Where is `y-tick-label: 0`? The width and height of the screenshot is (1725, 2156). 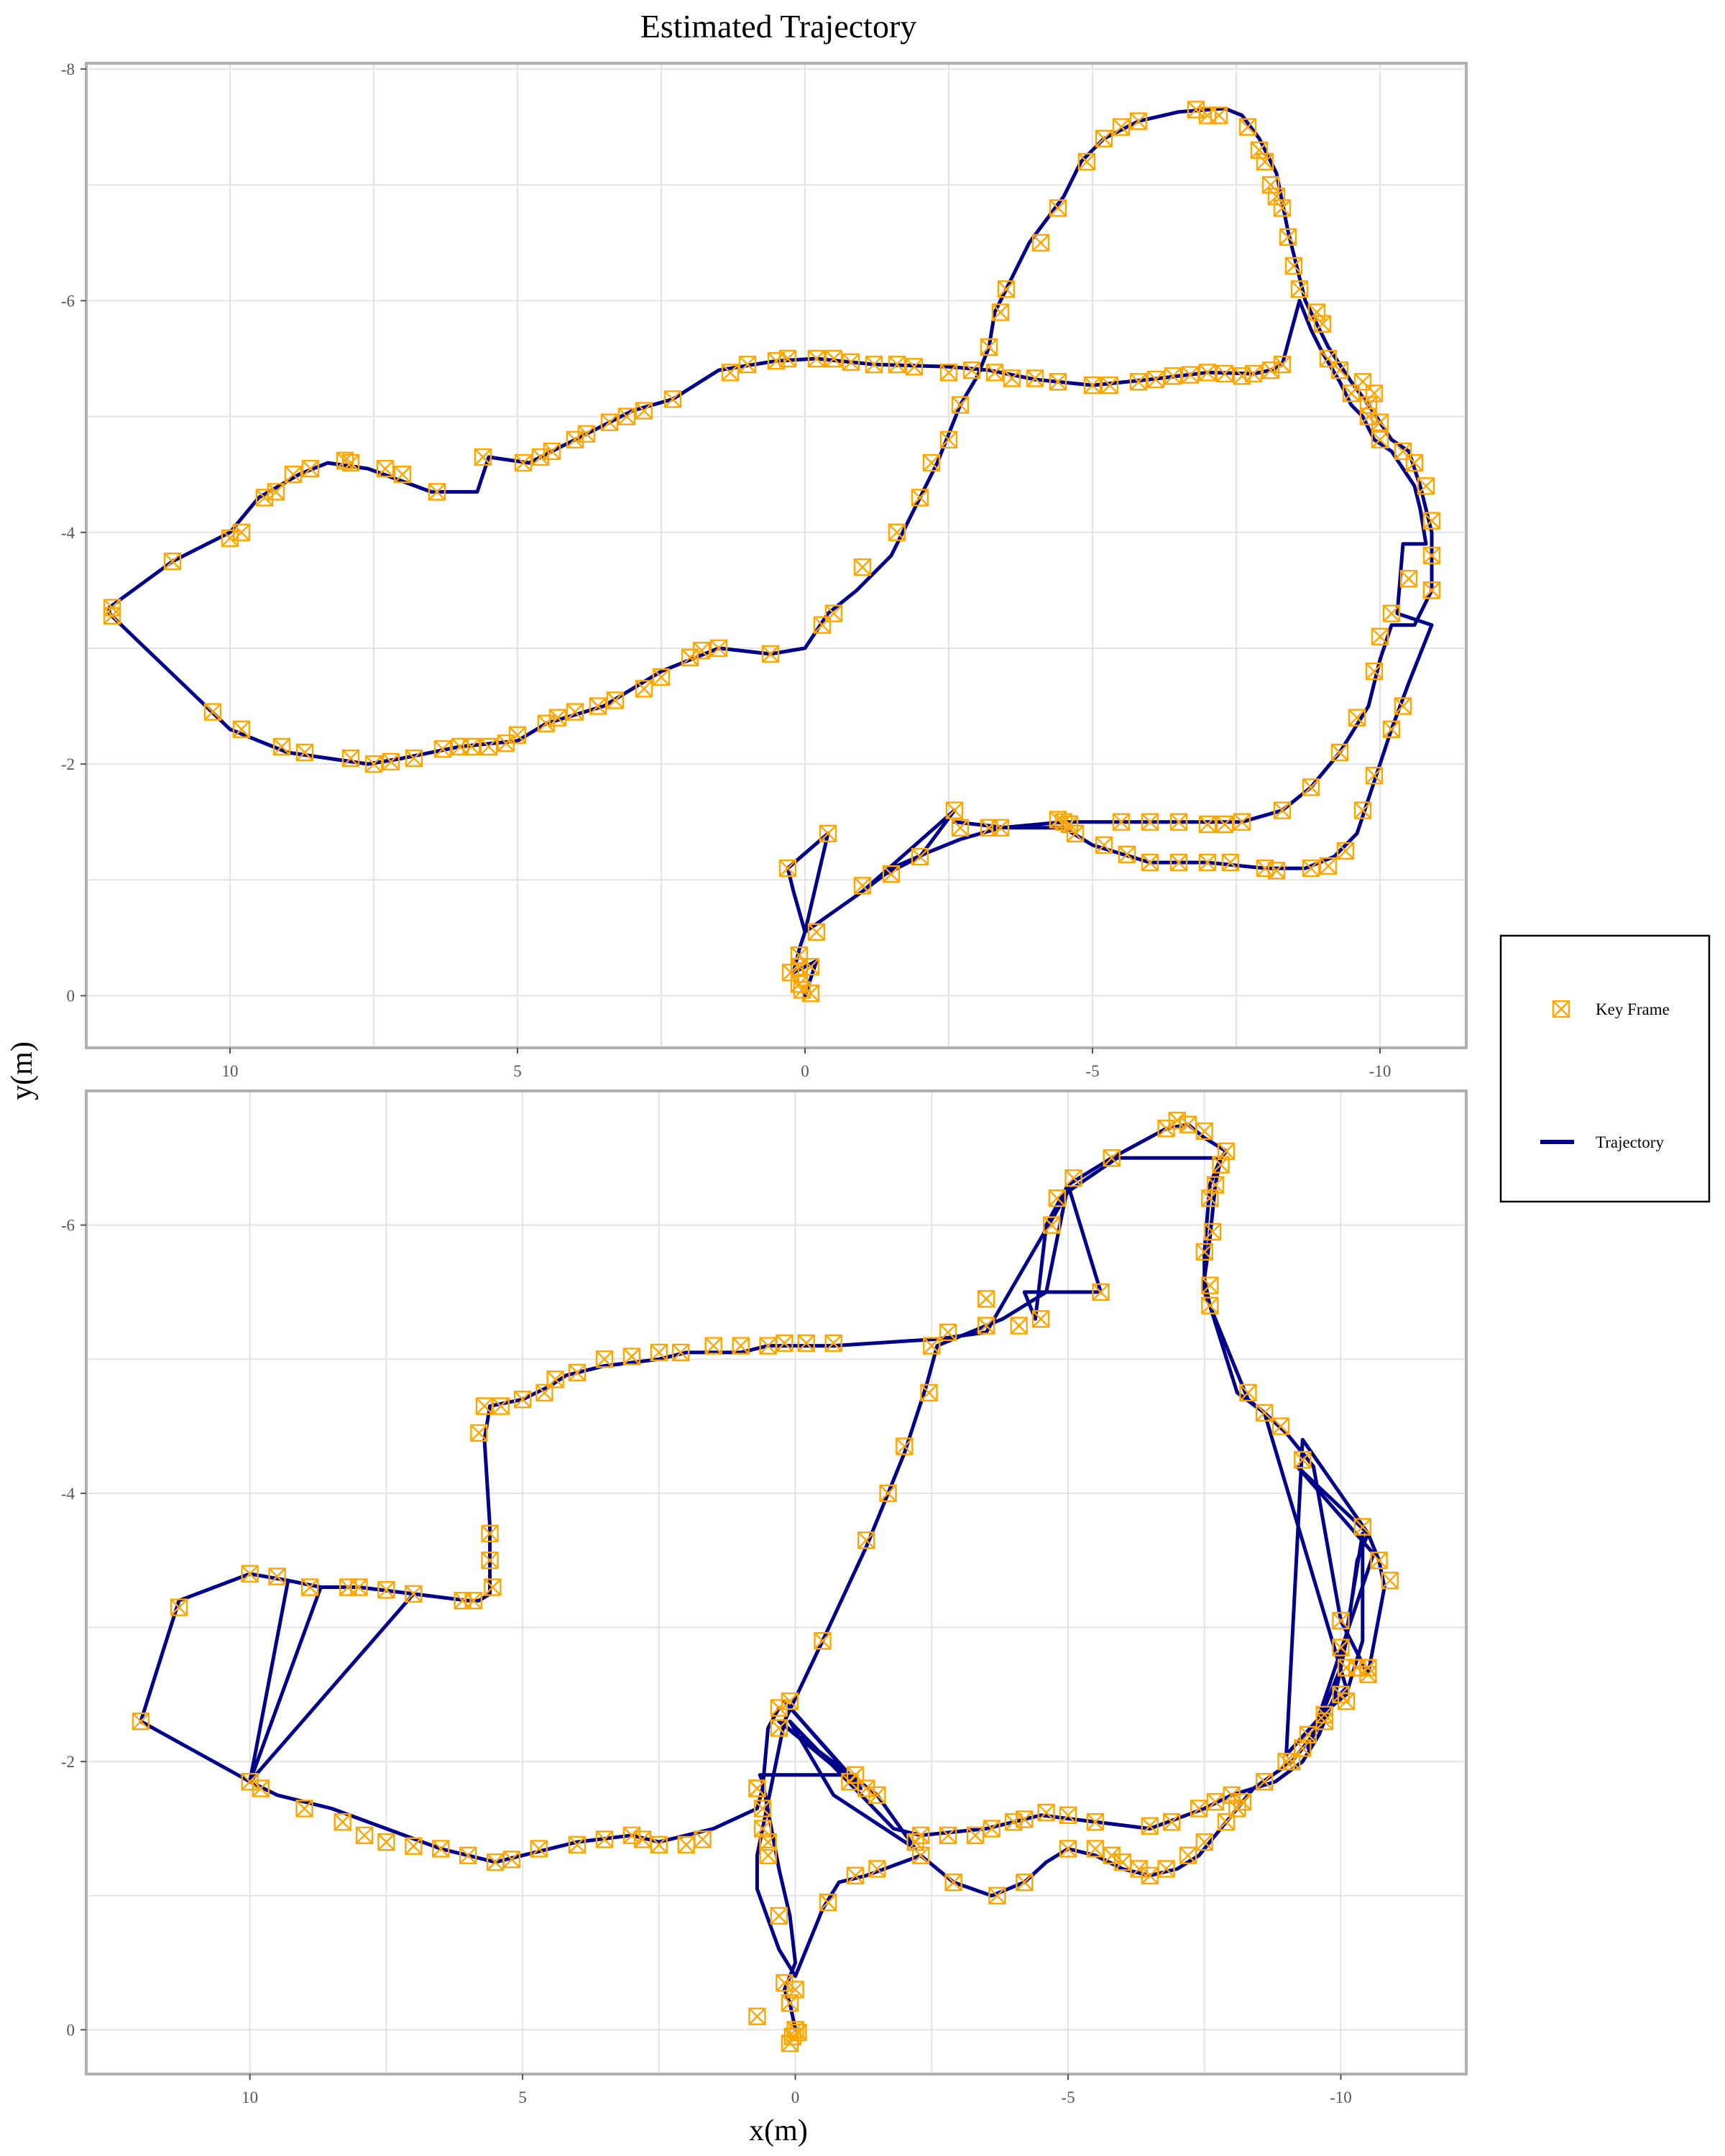 y-tick-label: 0 is located at coordinates (71, 2030).